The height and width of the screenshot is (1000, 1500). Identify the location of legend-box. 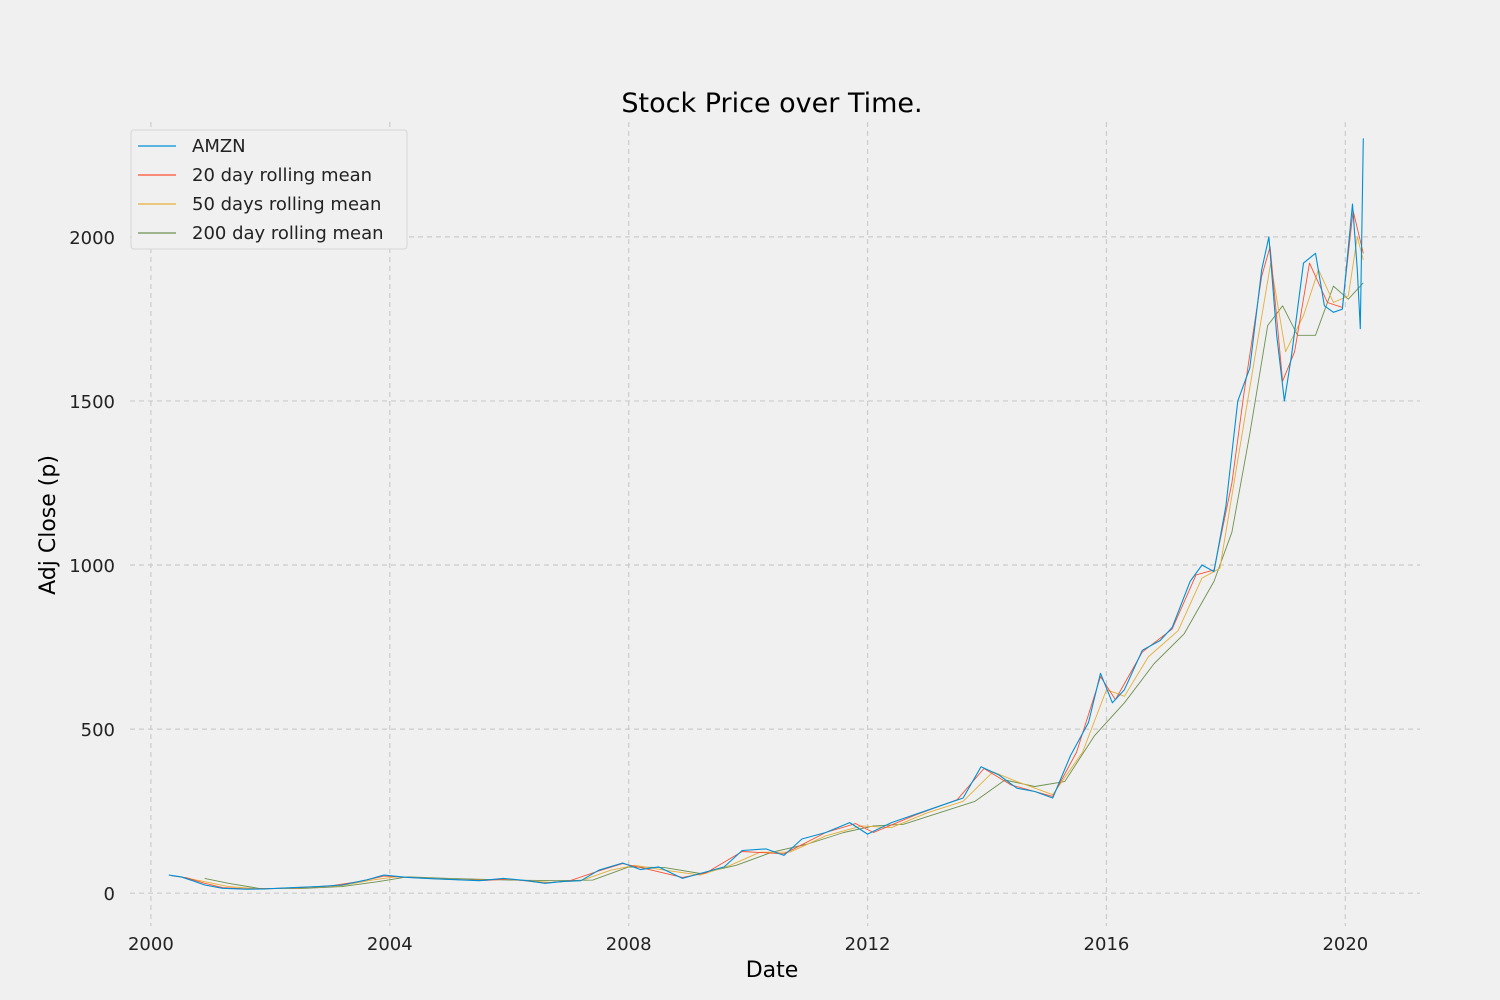
(269, 189).